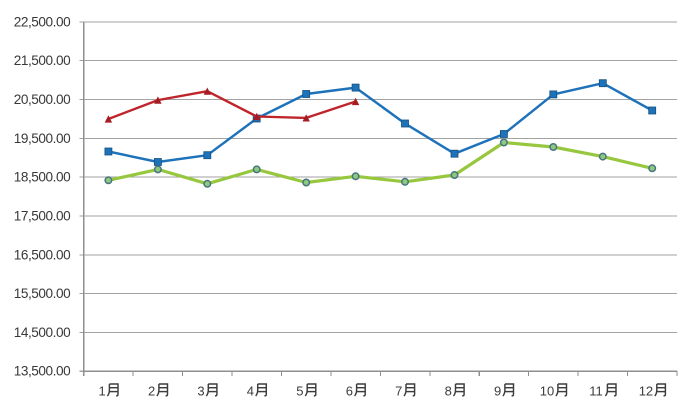 This screenshot has height=412, width=700. What do you see at coordinates (200, 391) in the screenshot?
I see `svg-text: 3` at bounding box center [200, 391].